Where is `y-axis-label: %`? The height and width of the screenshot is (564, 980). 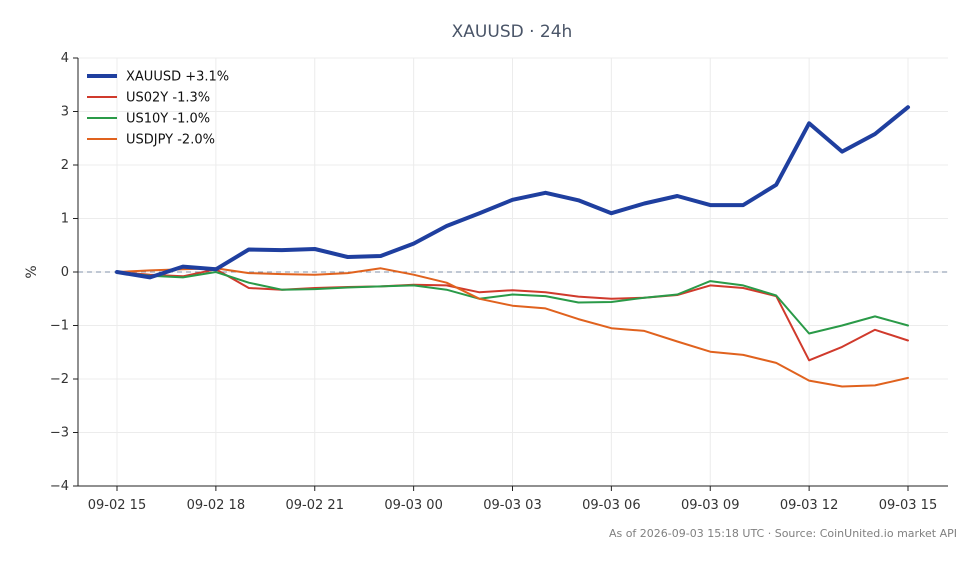
y-axis-label: % is located at coordinates (32, 271).